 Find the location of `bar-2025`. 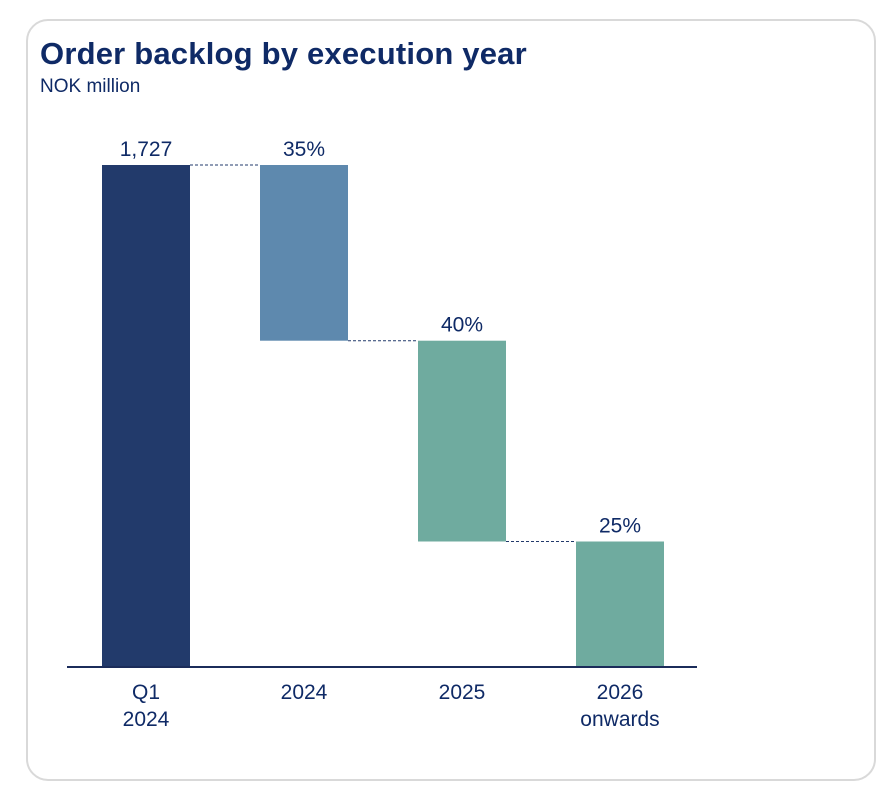

bar-2025 is located at coordinates (462, 441).